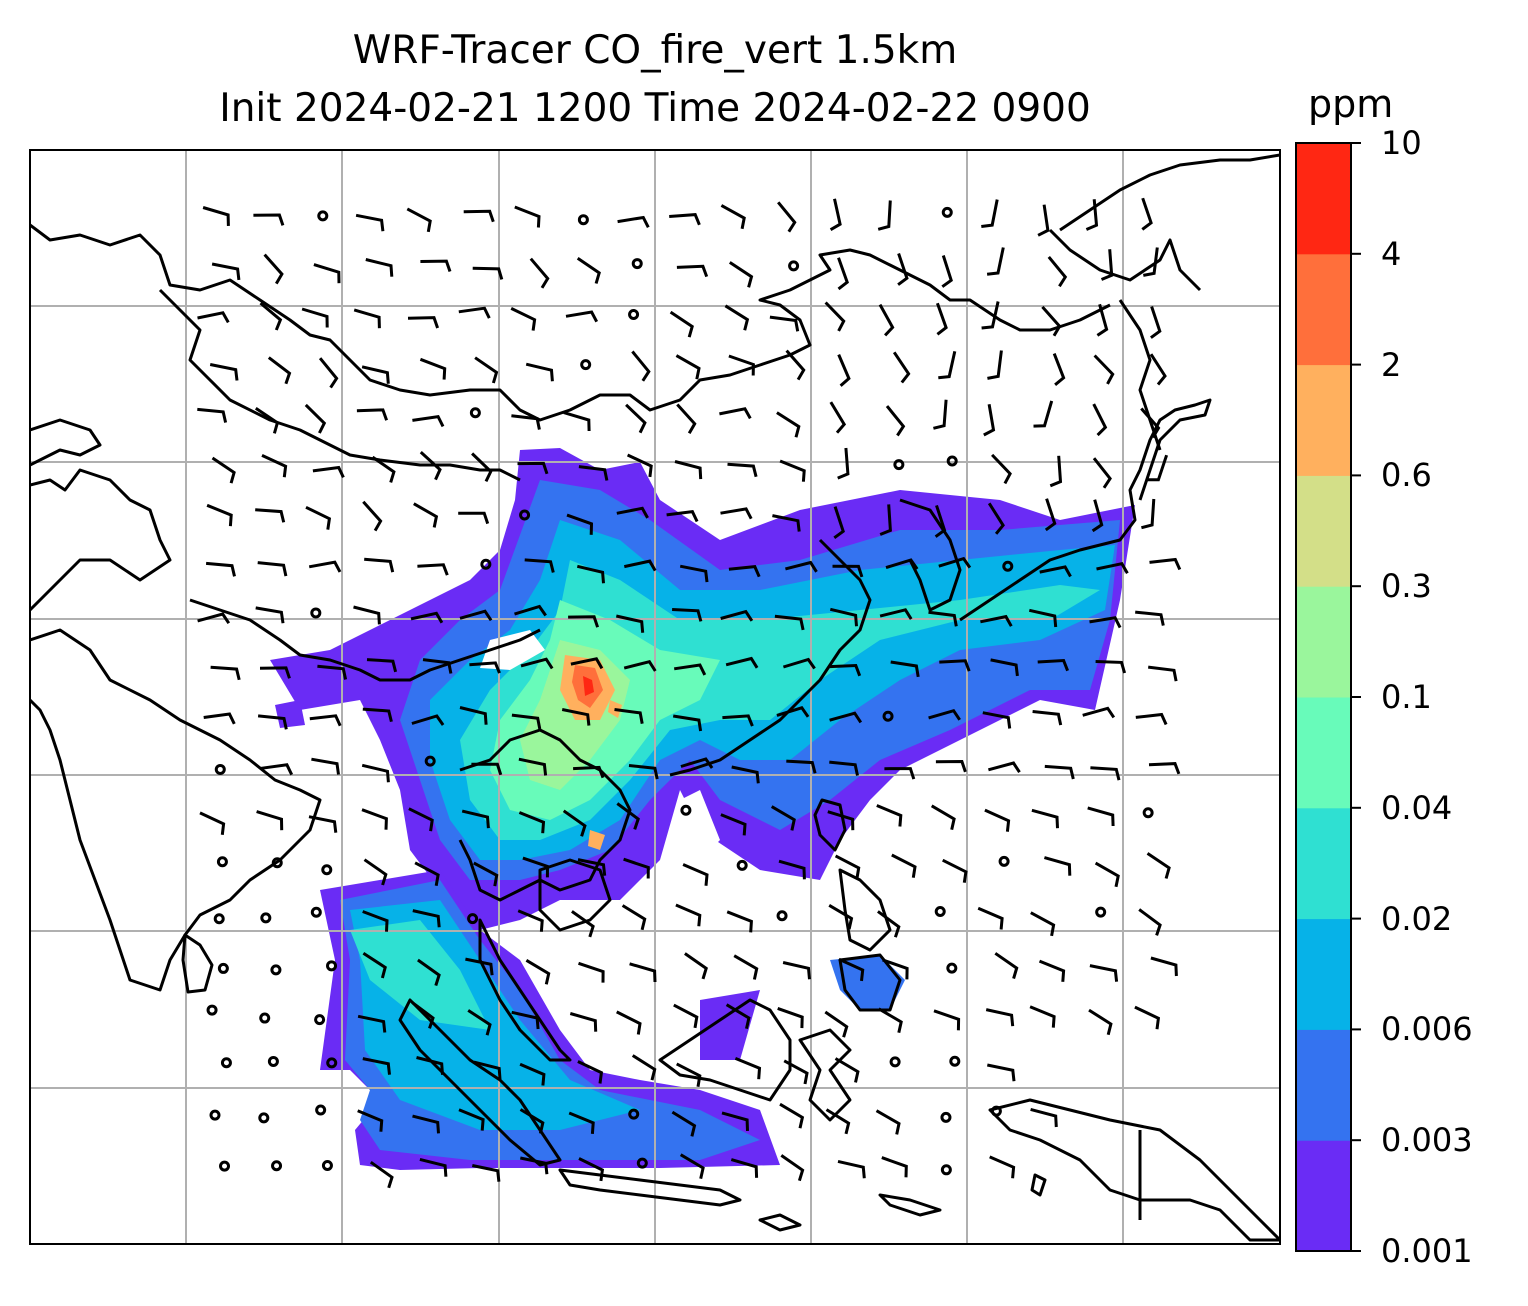  I want to click on colorbar-tick-label: 0.003, so click(1427, 1140).